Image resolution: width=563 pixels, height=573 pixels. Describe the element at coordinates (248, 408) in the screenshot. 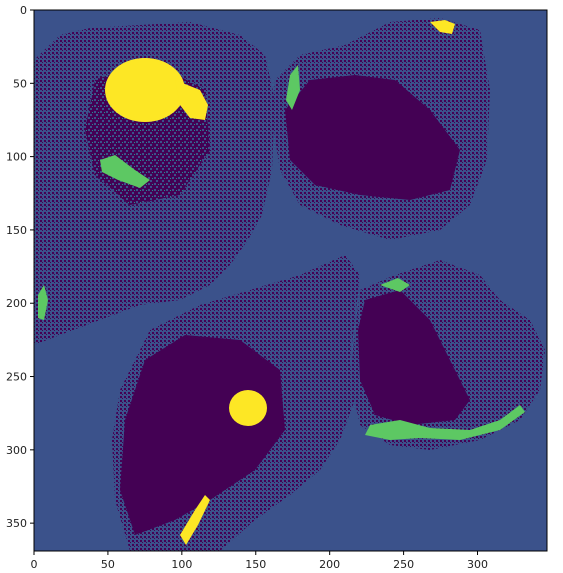

I see `highlight-blob-lower-middle` at that location.